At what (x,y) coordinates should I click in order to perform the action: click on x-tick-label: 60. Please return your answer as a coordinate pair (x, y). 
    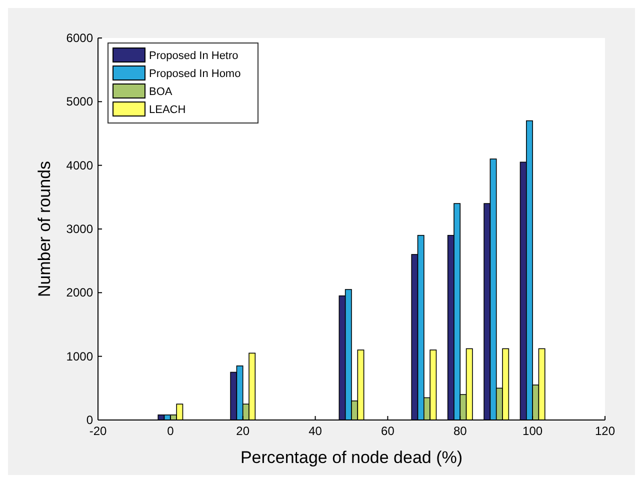
    Looking at the image, I should click on (388, 431).